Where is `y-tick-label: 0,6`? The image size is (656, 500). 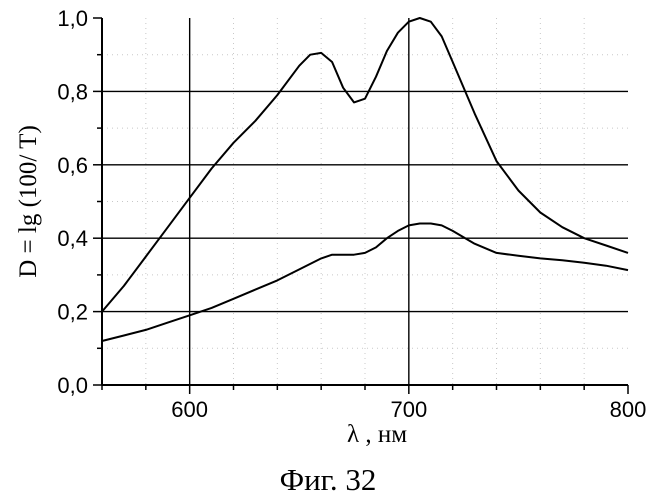
y-tick-label: 0,6 is located at coordinates (72, 165).